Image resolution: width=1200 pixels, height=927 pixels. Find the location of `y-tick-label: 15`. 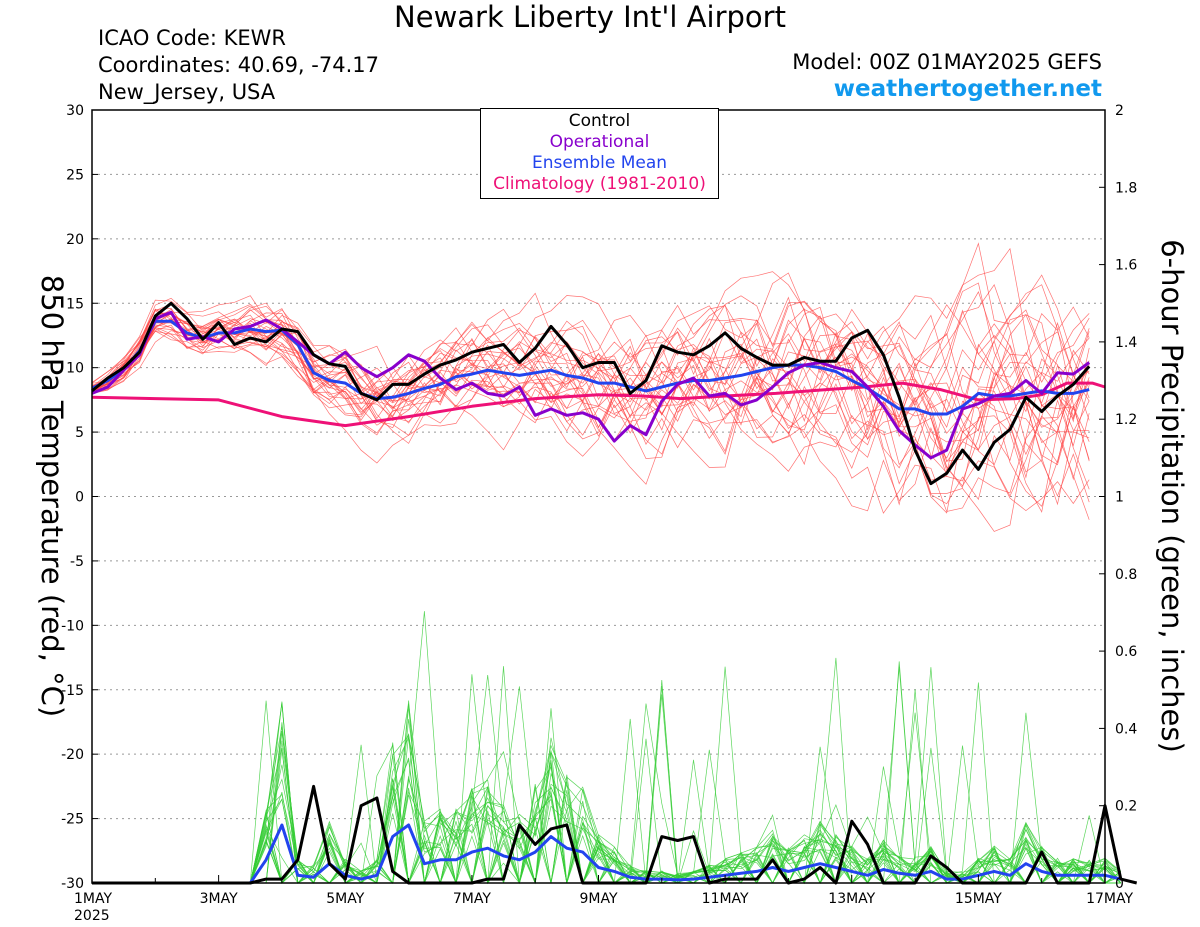

y-tick-label: 15 is located at coordinates (75, 304).